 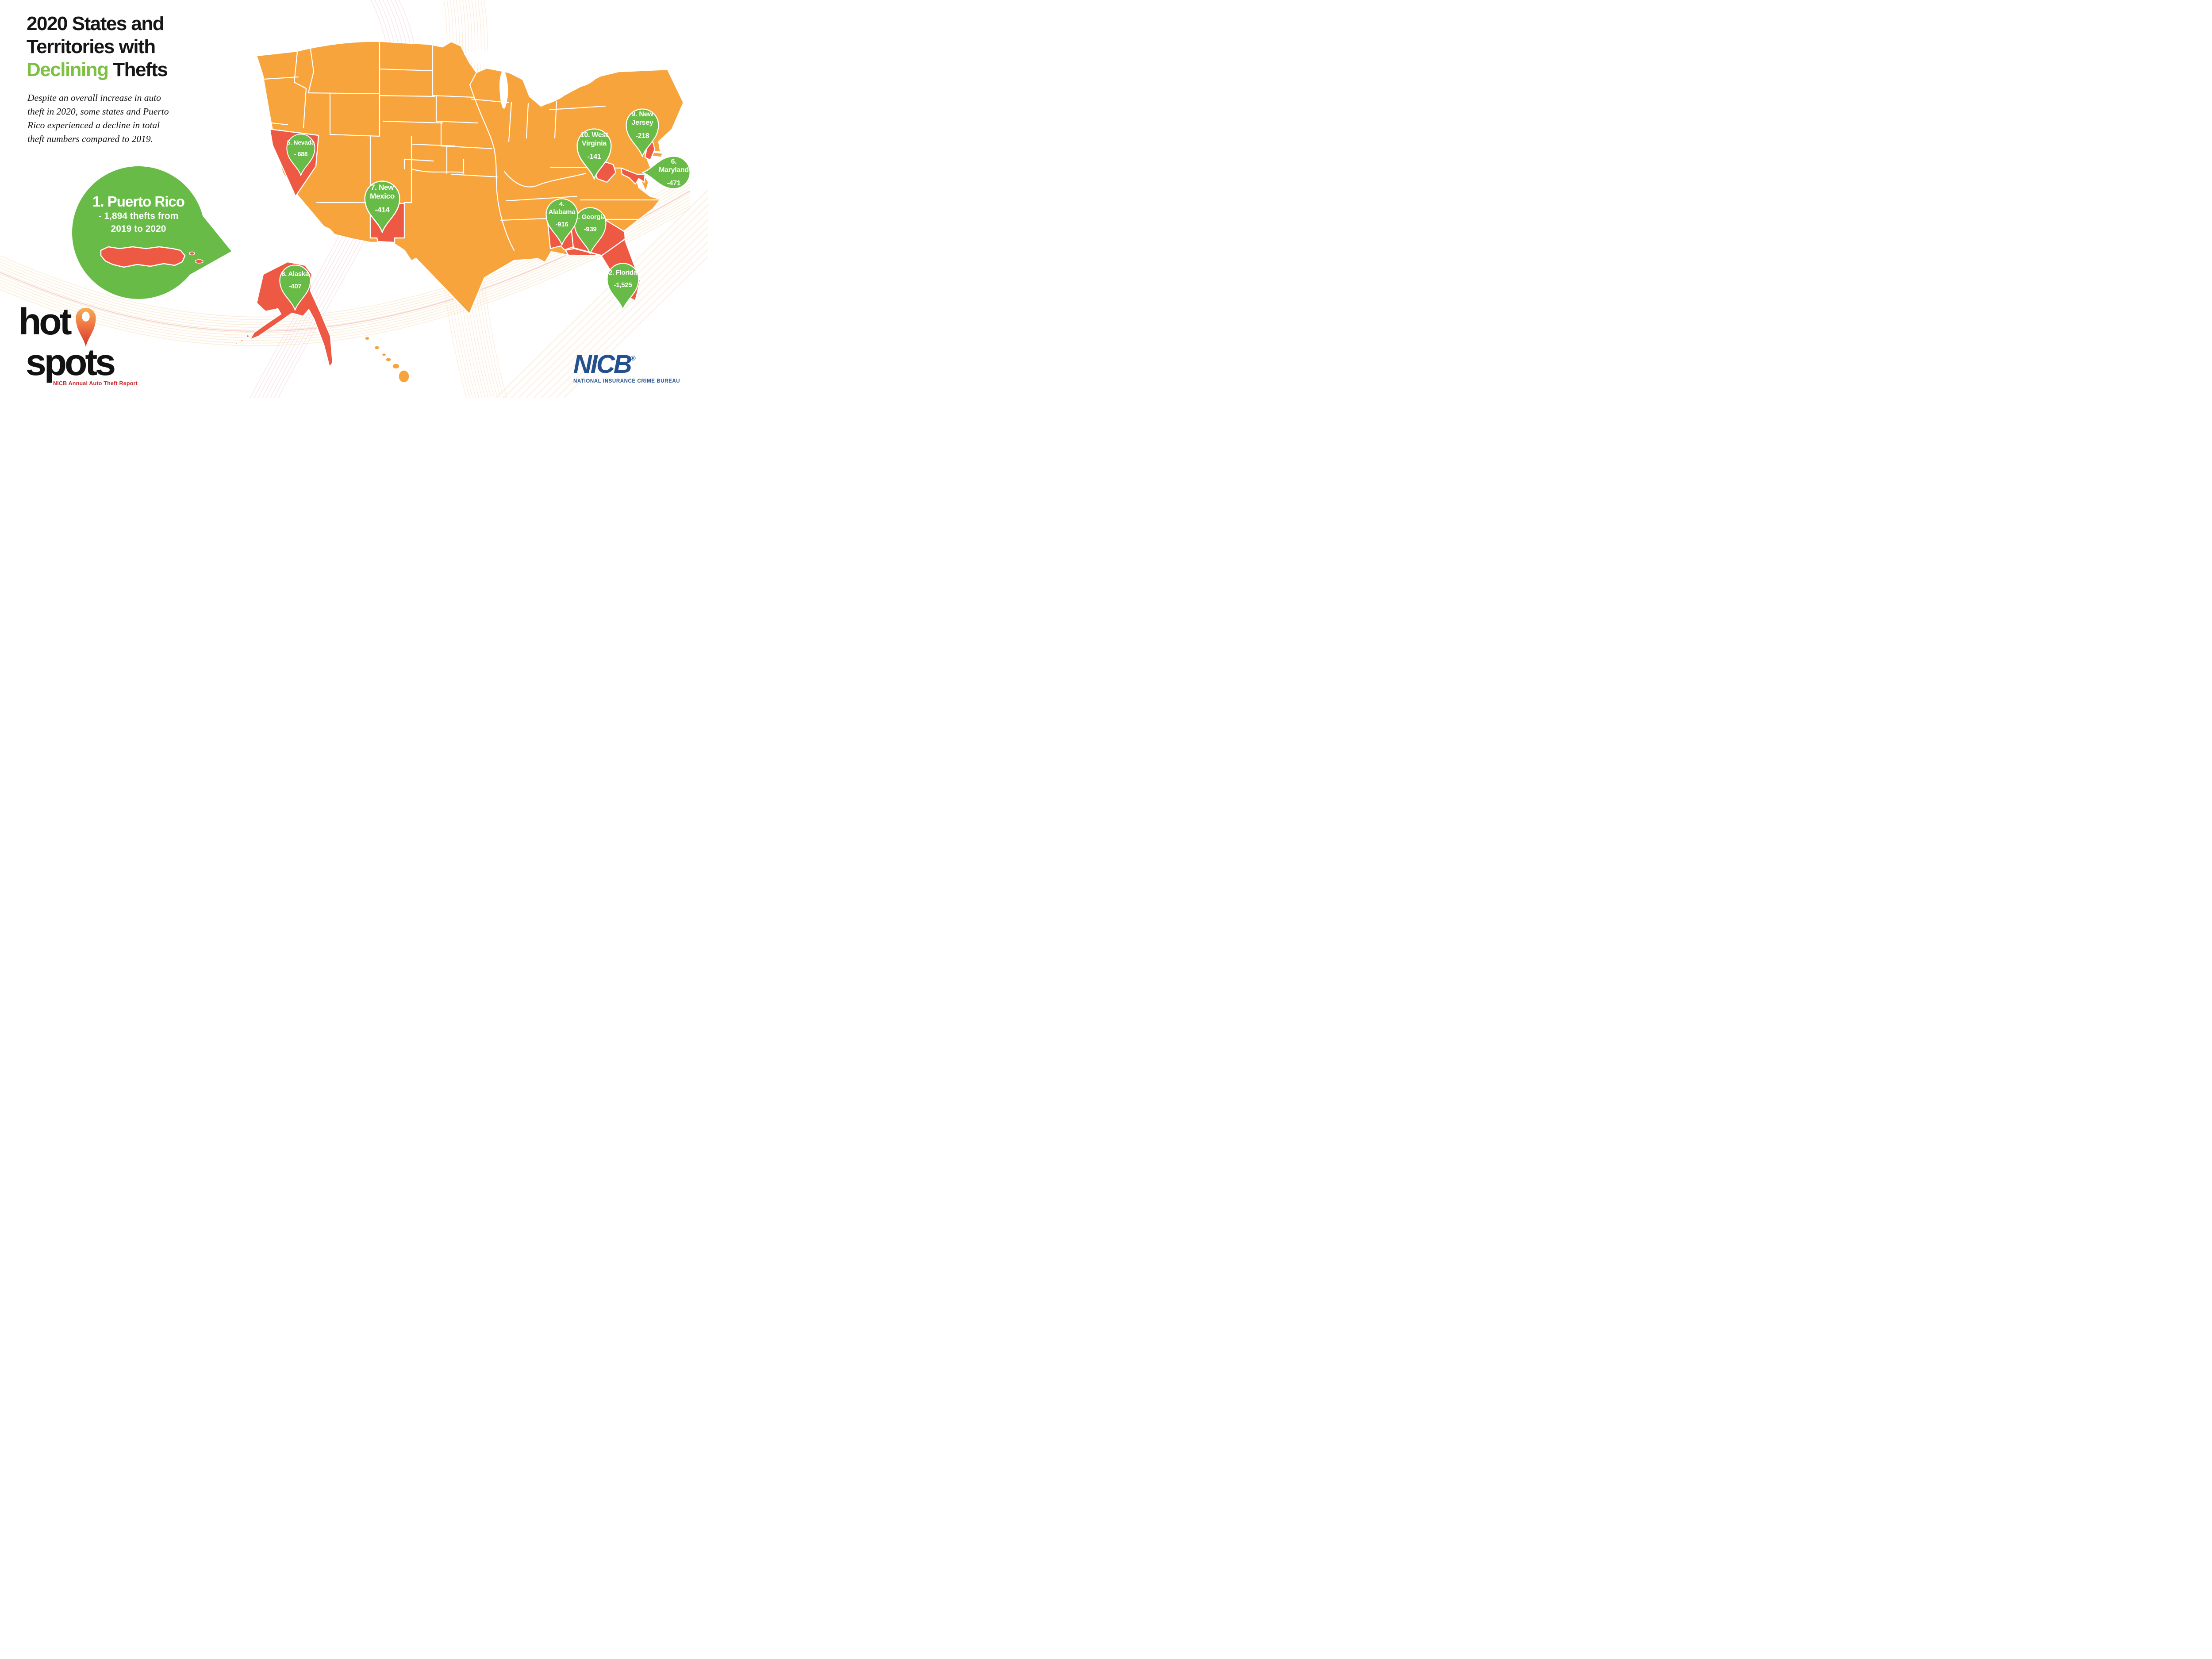 What do you see at coordinates (139, 229) in the screenshot?
I see `puerto-rico-decline-line2: 2019 to 2020` at bounding box center [139, 229].